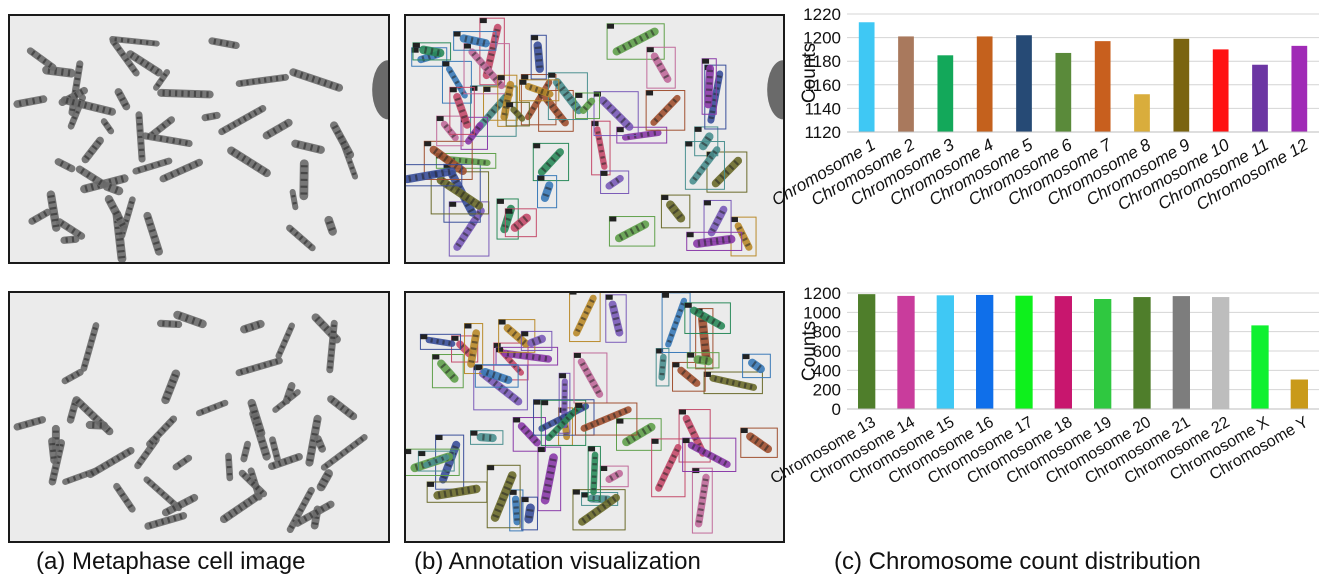 Image resolution: width=1324 pixels, height=582 pixels. What do you see at coordinates (1017, 561) in the screenshot?
I see `caption-c: (c) Chromosome count distribution` at bounding box center [1017, 561].